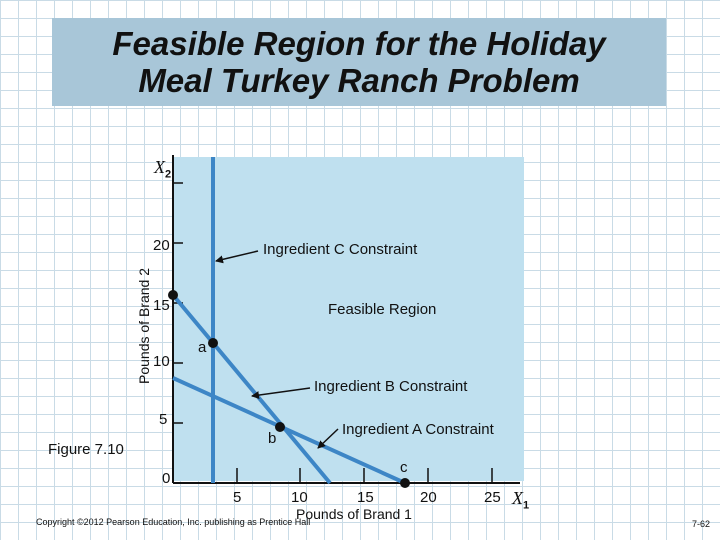 The width and height of the screenshot is (720, 540). Describe the element at coordinates (161, 305) in the screenshot. I see `y-tick-15: 15` at that location.